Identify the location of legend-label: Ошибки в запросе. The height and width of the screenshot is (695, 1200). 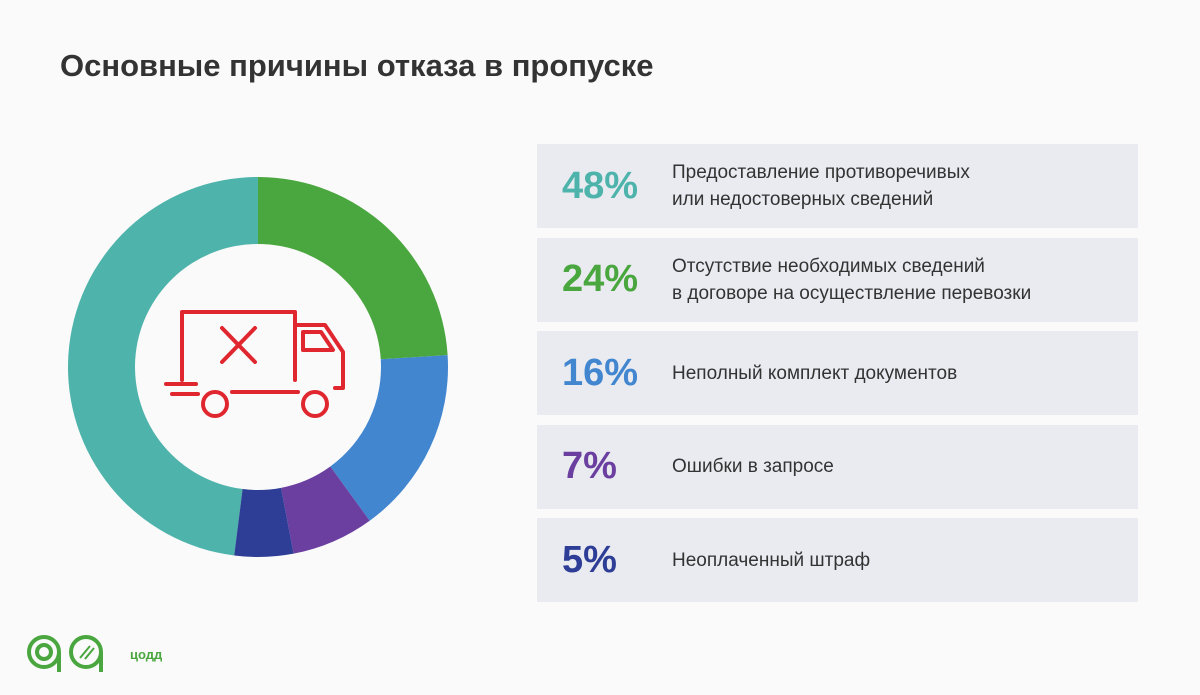
(753, 466).